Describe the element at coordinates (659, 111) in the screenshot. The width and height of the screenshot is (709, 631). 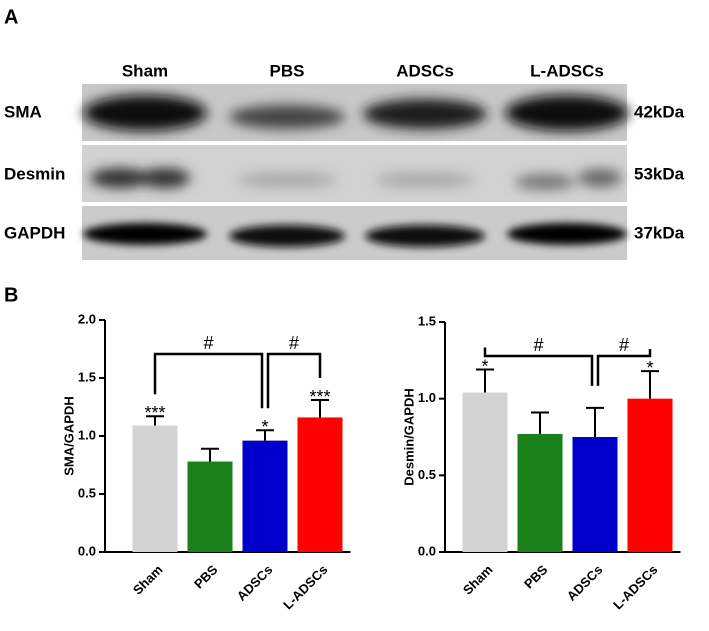
I see `size-label: 42kDa` at that location.